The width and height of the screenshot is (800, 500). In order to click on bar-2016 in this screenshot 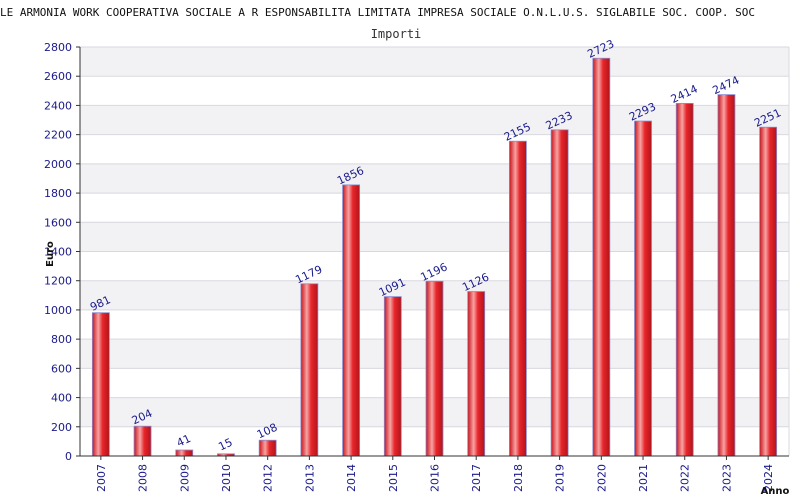, I will do `click(434, 368)`.